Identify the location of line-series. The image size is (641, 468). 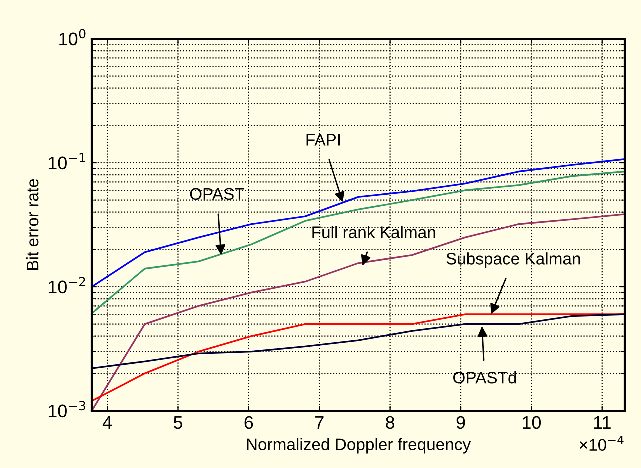
(358, 342).